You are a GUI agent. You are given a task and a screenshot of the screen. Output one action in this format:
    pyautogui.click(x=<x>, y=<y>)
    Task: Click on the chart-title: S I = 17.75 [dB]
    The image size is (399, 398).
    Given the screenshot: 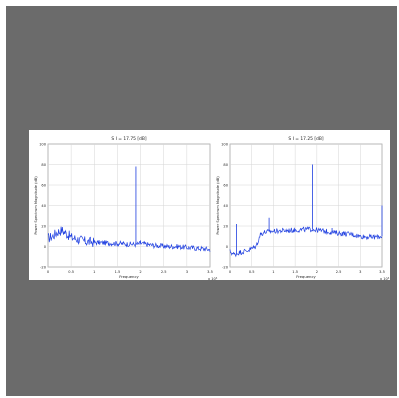 What is the action you would take?
    pyautogui.click(x=128, y=139)
    